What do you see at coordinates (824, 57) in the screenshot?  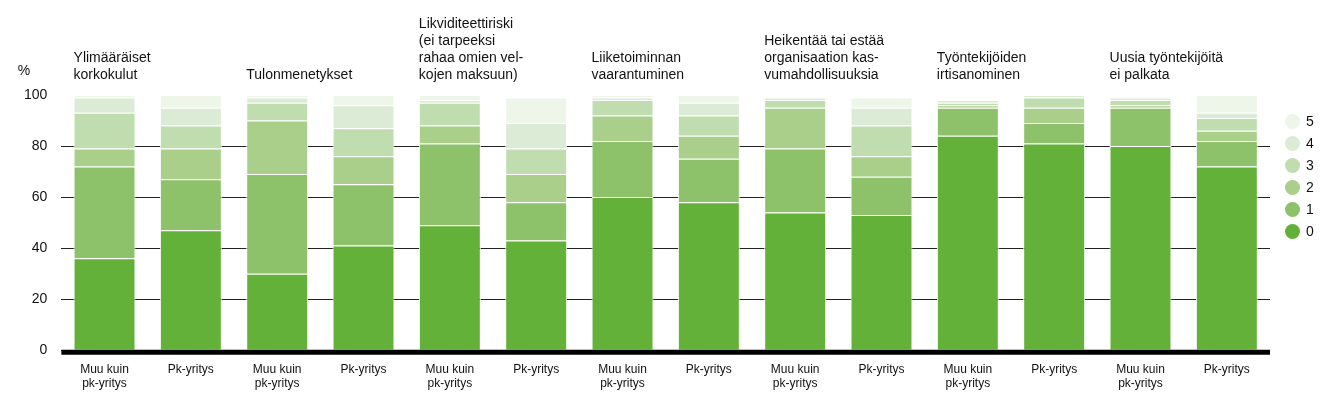 I see `text: Heikentää tai estää organisaation kas- vumahdollisuuksia` at bounding box center [824, 57].